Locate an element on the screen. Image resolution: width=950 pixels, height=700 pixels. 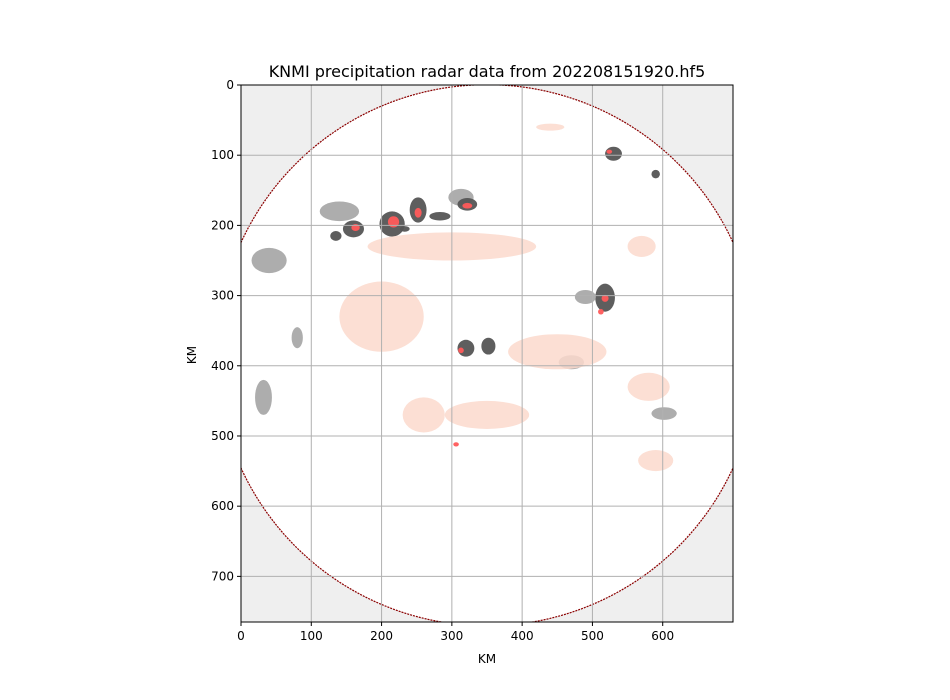
x-tick-label: 300 is located at coordinates (451, 636).